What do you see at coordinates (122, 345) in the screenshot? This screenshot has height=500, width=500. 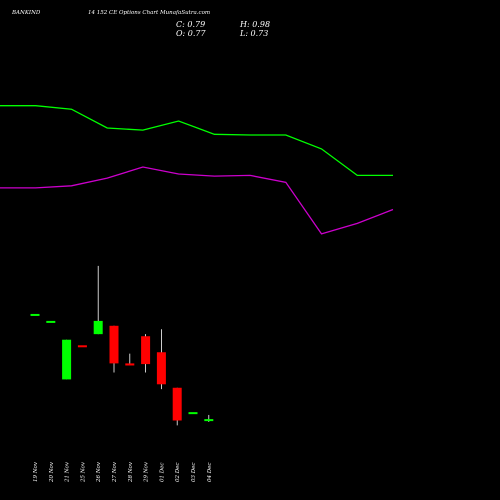 I see `candles` at bounding box center [122, 345].